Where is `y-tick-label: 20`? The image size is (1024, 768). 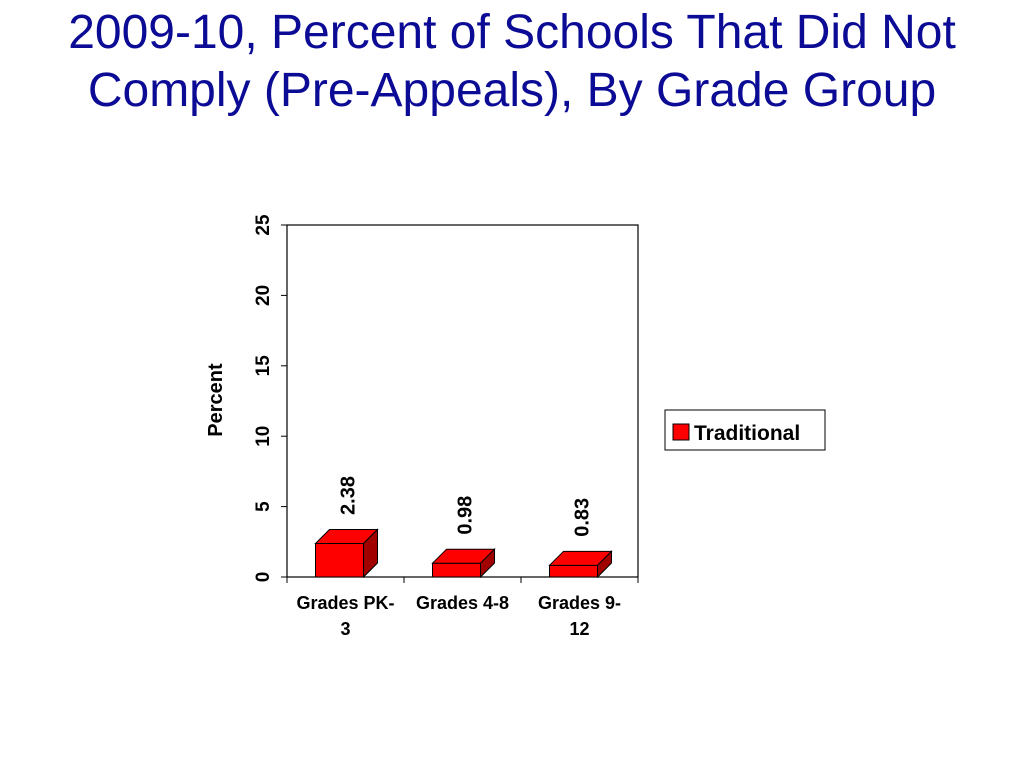
y-tick-label: 20 is located at coordinates (263, 295).